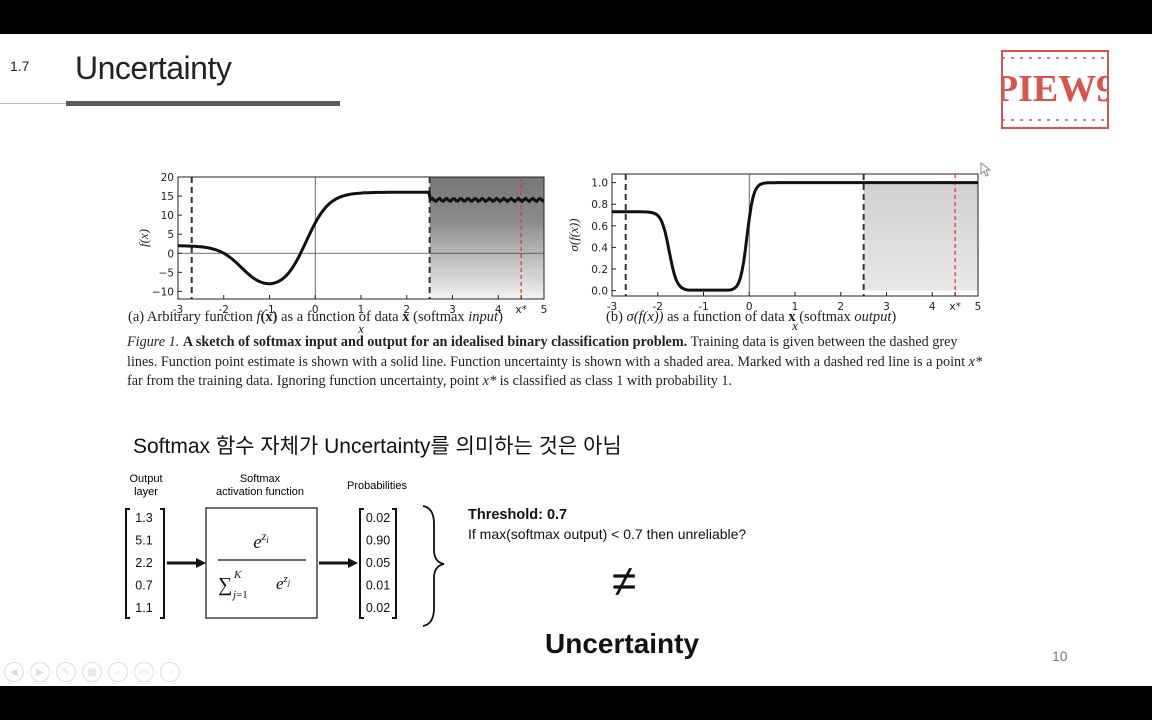  I want to click on y-axis-label: σ(f(x)), so click(573, 234).